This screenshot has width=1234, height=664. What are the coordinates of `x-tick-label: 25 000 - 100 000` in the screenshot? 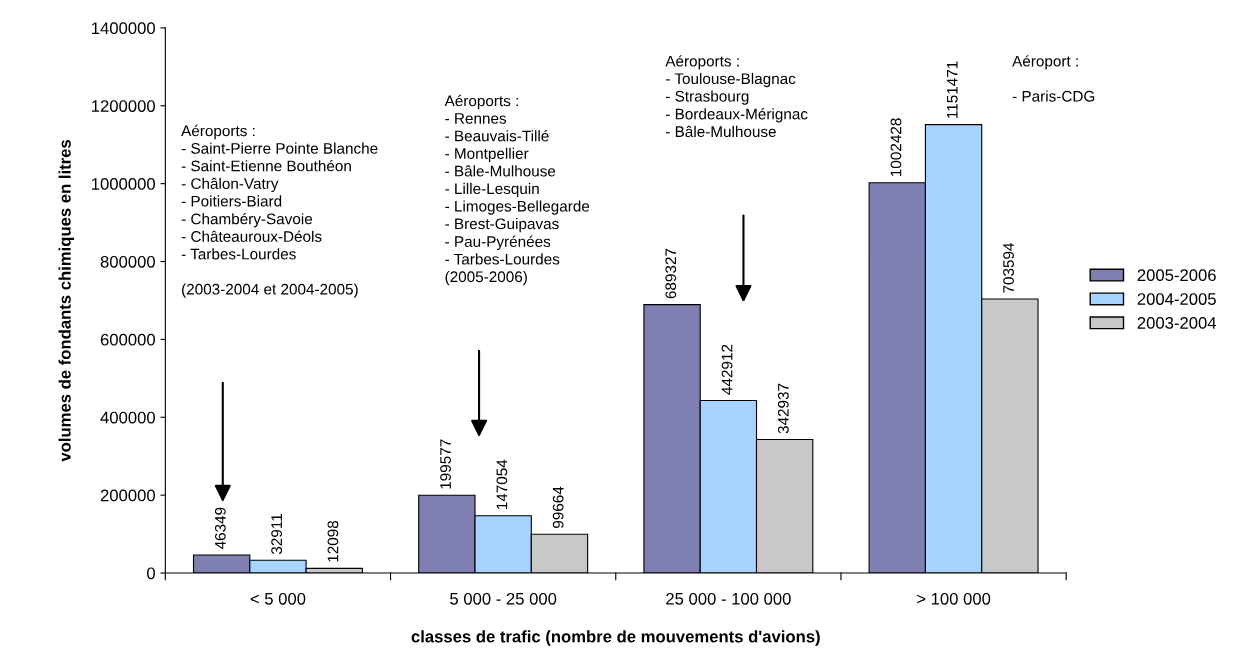 It's located at (728, 598).